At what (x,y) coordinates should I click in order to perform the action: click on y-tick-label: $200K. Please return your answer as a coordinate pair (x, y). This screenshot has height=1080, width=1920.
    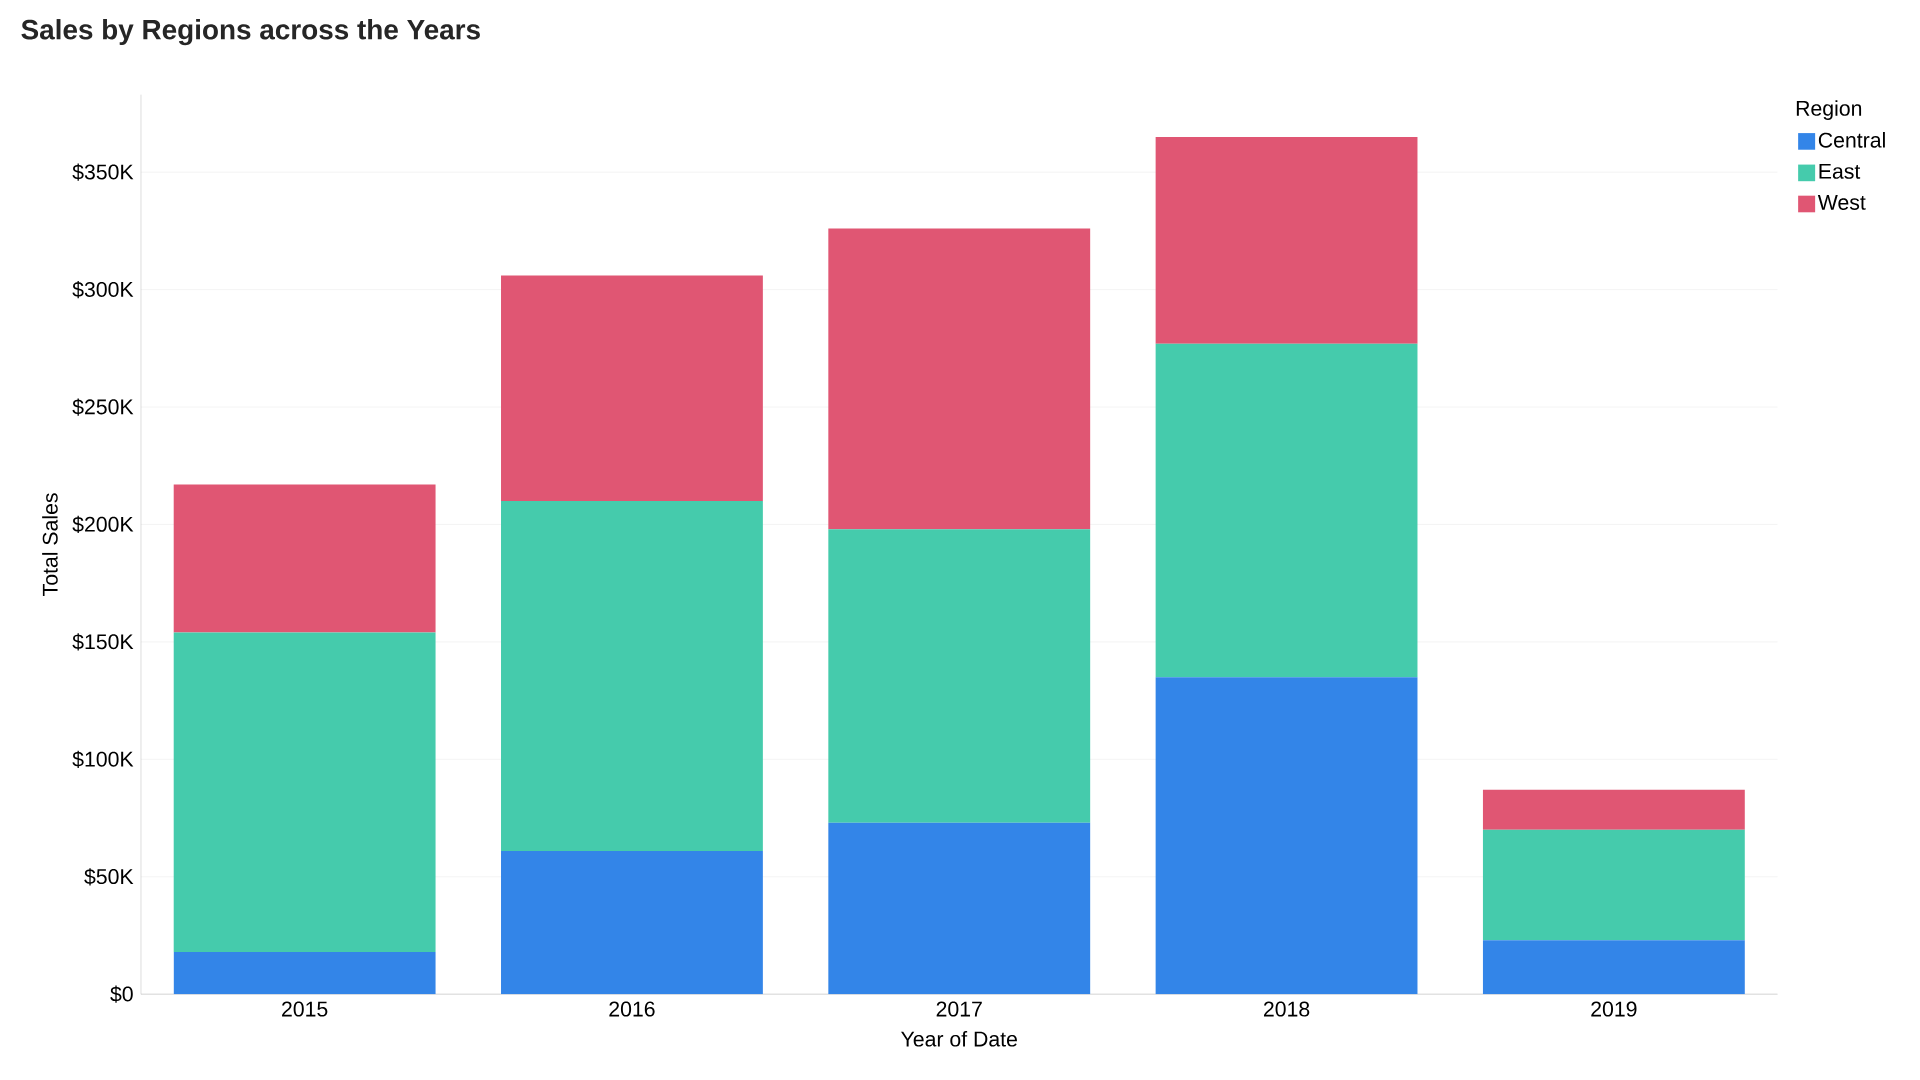
    Looking at the image, I should click on (103, 524).